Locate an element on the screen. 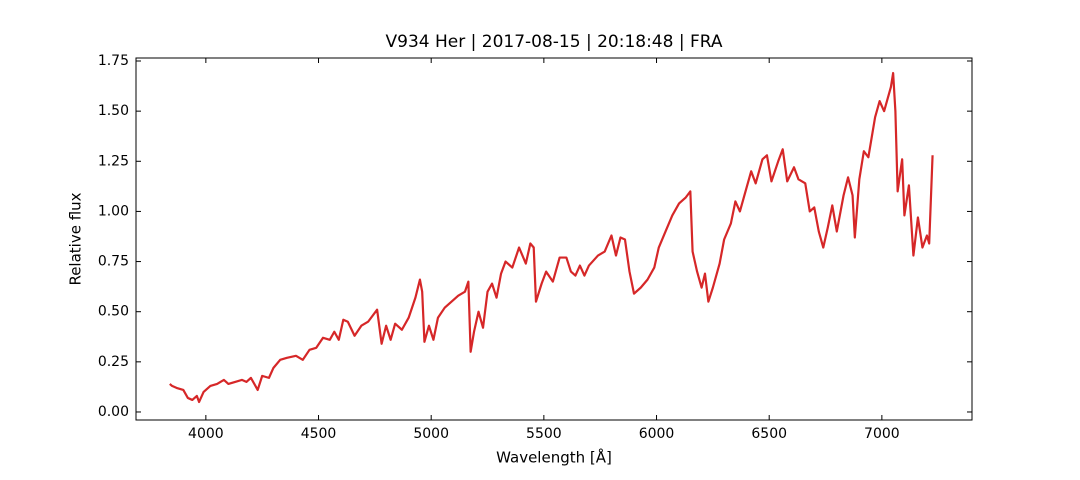 The height and width of the screenshot is (480, 1080). x-axis-label: Wavelength [Å] is located at coordinates (554, 457).